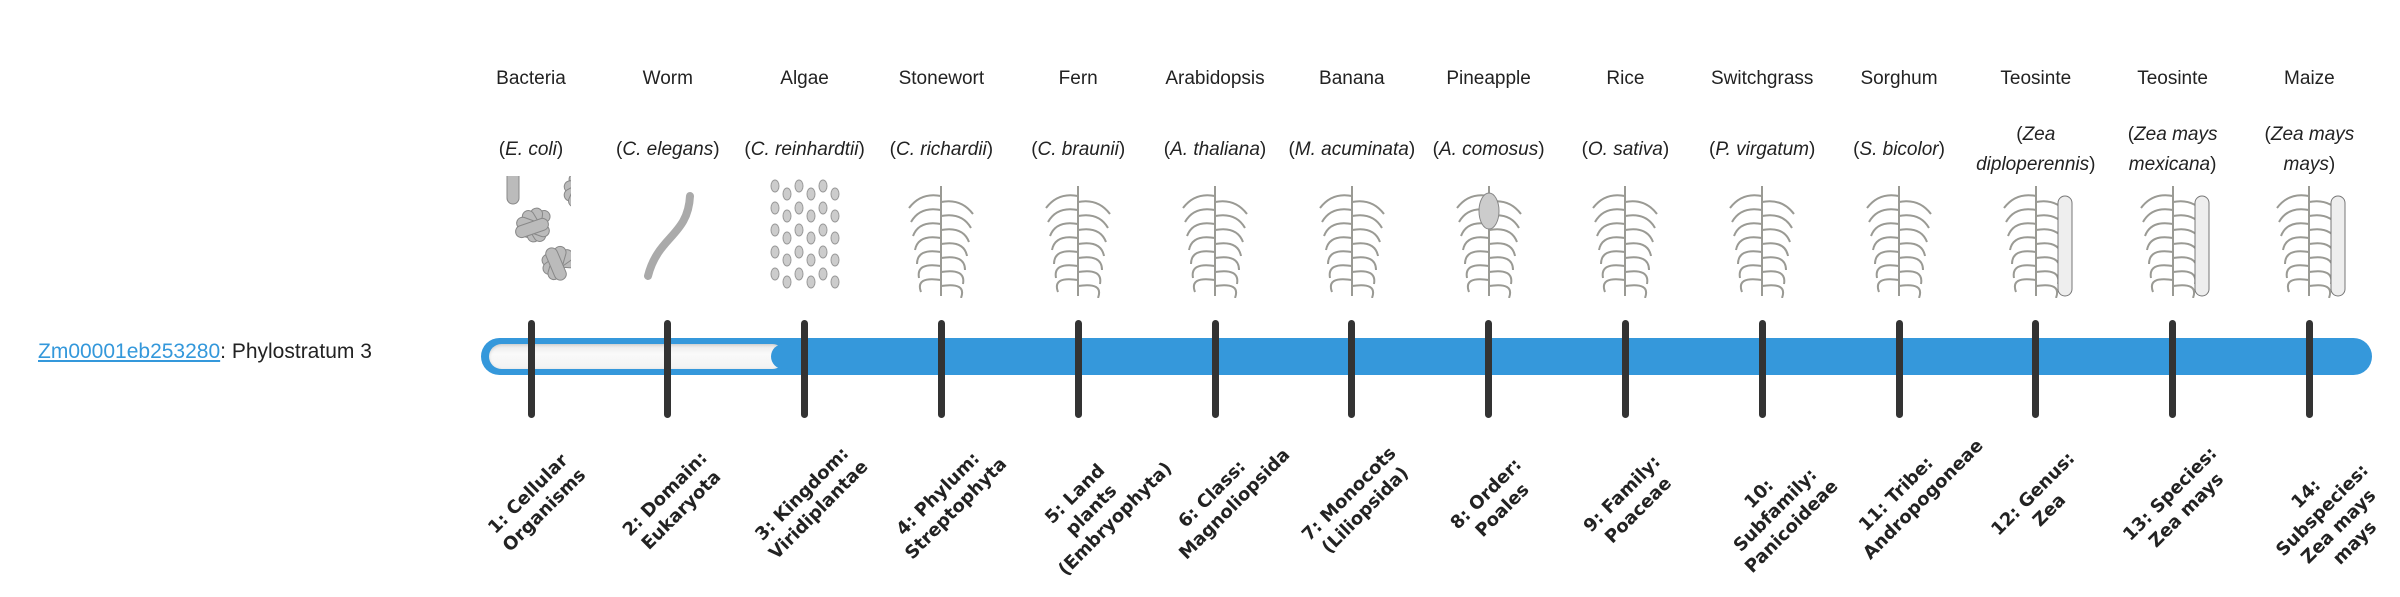  What do you see at coordinates (1625, 237) in the screenshot?
I see `rice-illustration` at bounding box center [1625, 237].